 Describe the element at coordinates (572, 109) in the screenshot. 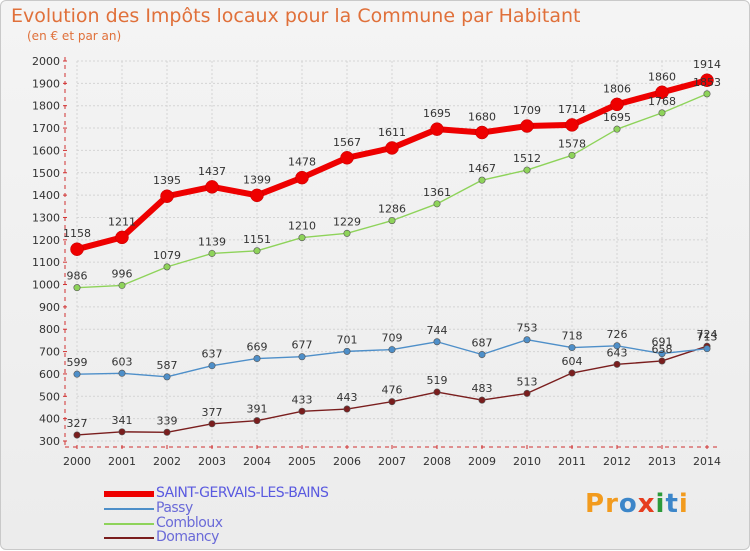

I see `data-label-saint-gervais: 1714` at that location.